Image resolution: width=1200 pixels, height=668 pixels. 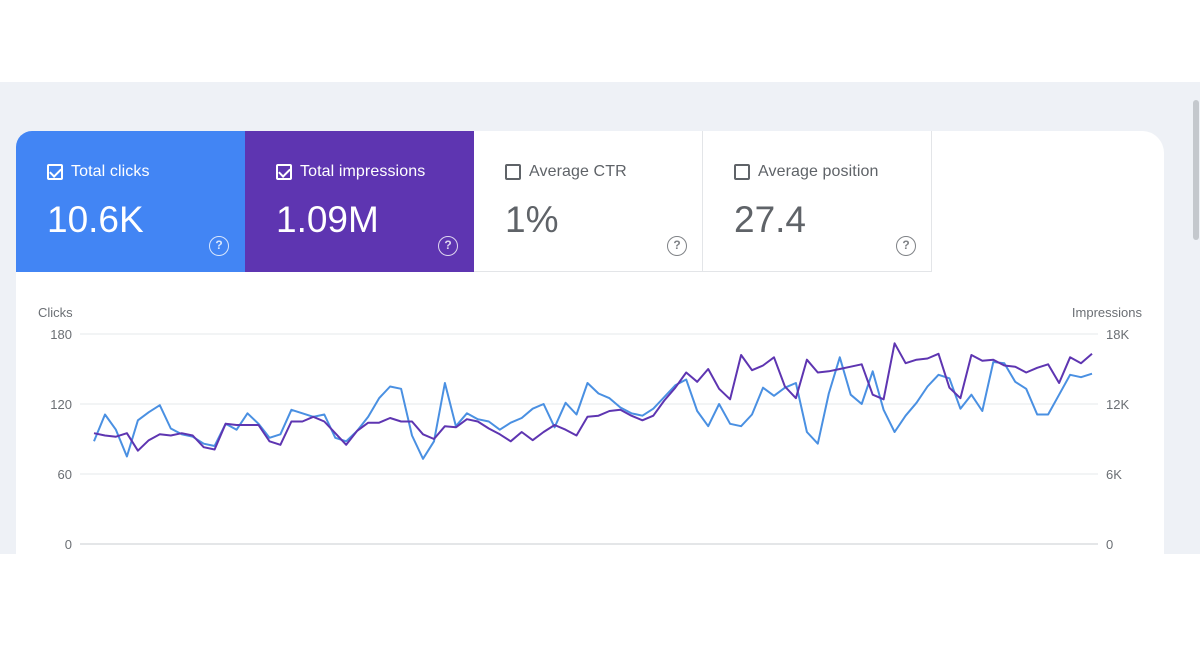 What do you see at coordinates (578, 171) in the screenshot?
I see `metric-label: Average CTR` at bounding box center [578, 171].